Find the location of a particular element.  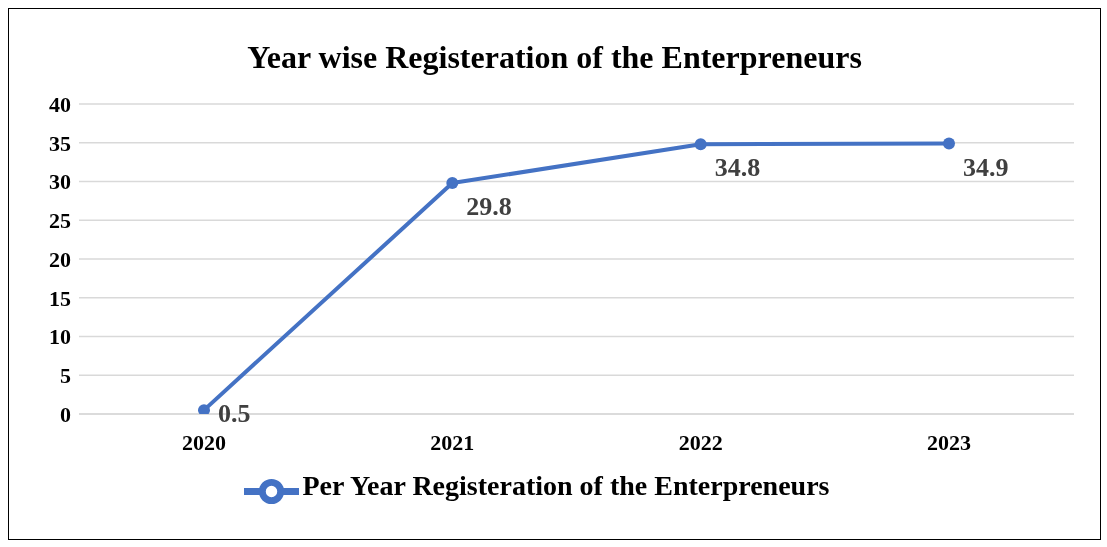

y-tick-label: 5 is located at coordinates (65, 376).